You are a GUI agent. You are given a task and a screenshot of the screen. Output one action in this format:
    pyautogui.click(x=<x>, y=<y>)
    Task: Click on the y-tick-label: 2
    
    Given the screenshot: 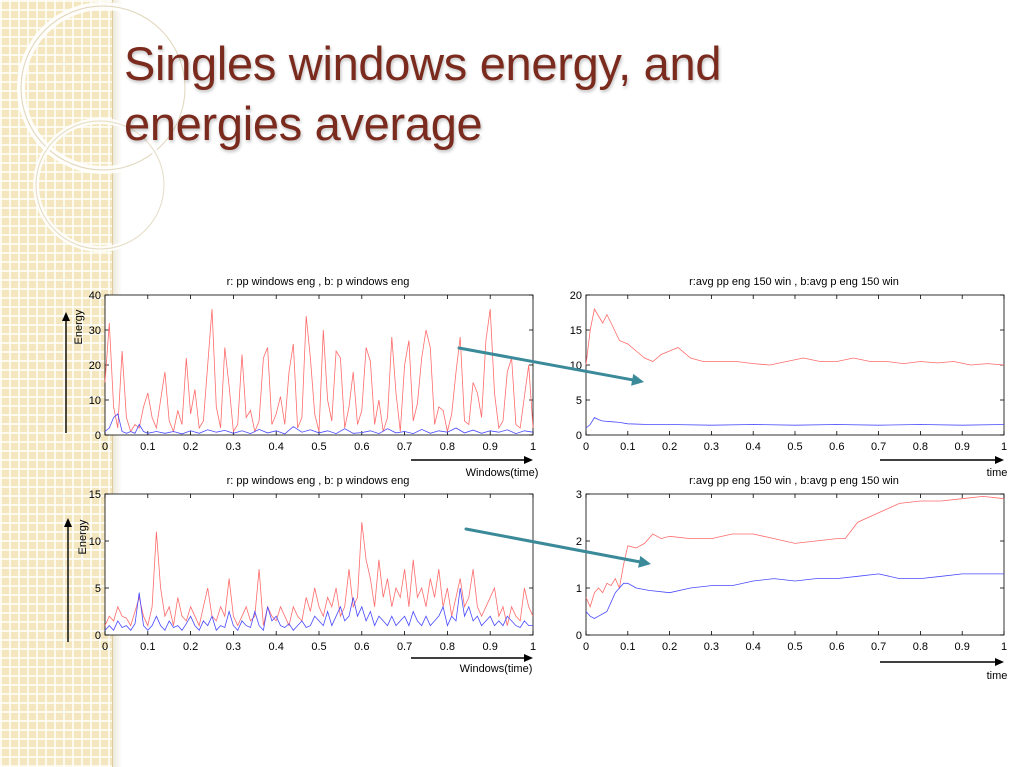 What is the action you would take?
    pyautogui.click(x=579, y=542)
    